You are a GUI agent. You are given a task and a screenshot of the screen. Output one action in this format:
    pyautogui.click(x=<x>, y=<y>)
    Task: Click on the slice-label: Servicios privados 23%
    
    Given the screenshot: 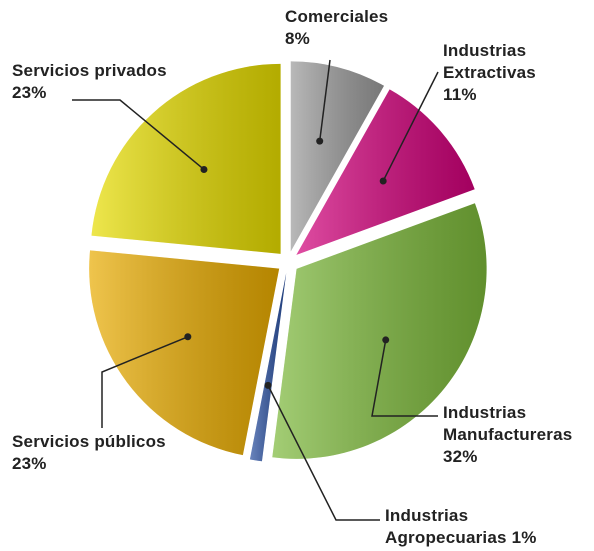 What is the action you would take?
    pyautogui.click(x=102, y=82)
    